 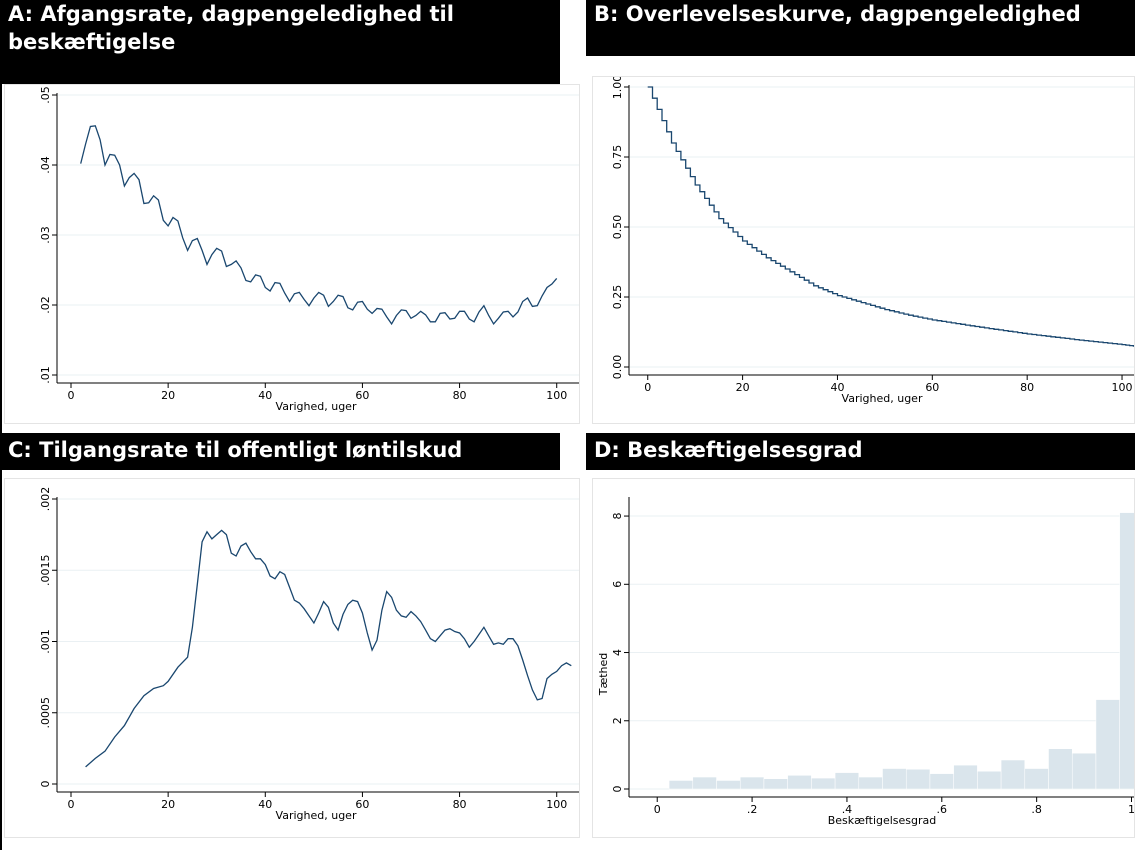 What do you see at coordinates (942, 809) in the screenshot?
I see `x-tick-label: .6` at bounding box center [942, 809].